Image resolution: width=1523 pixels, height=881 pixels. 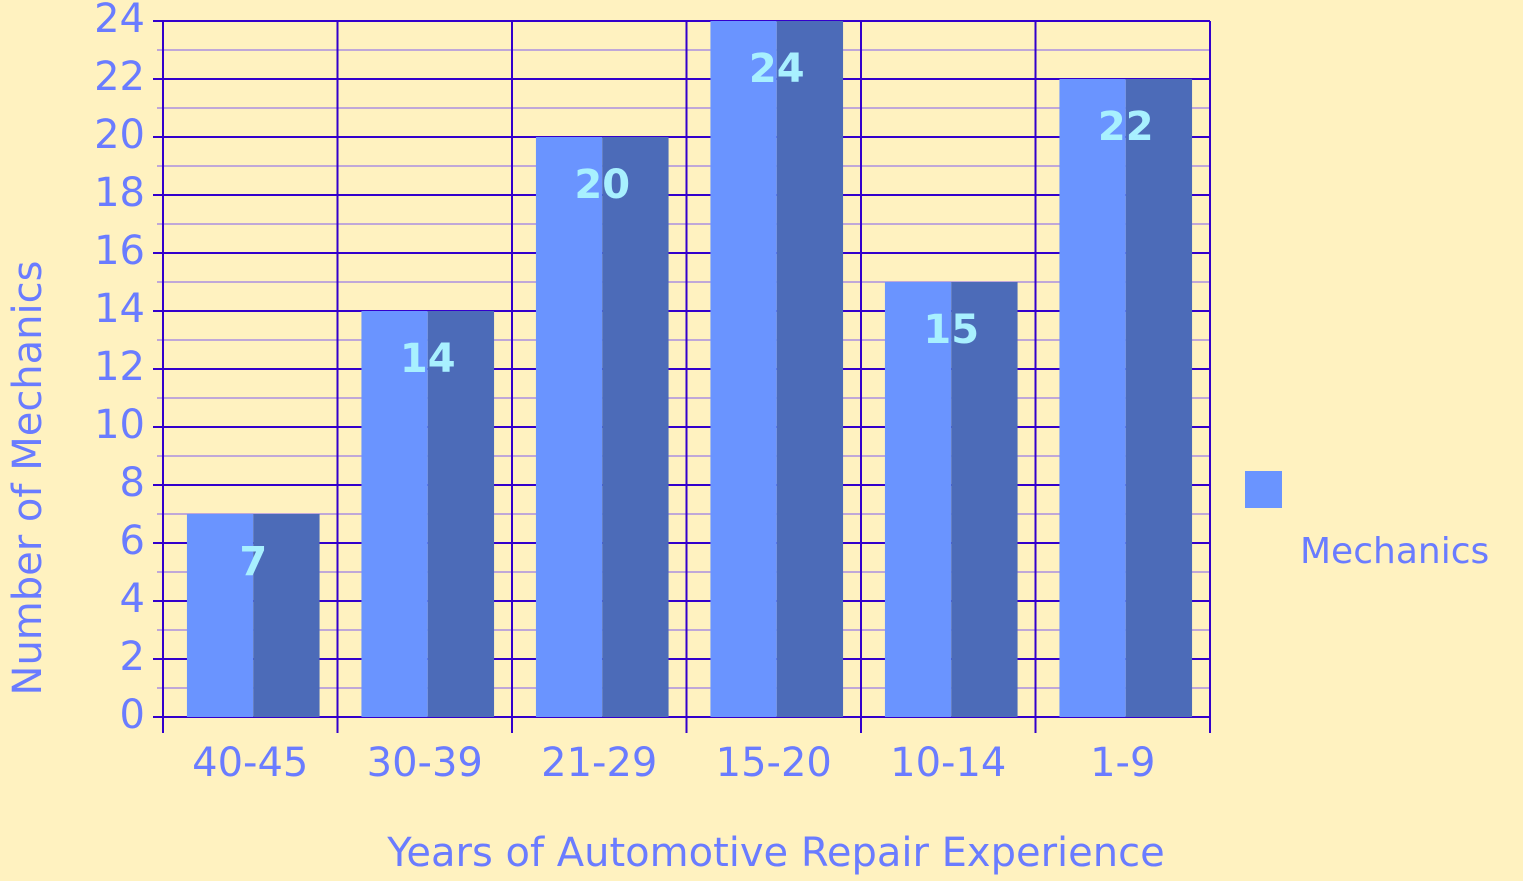 What do you see at coordinates (132, 599) in the screenshot?
I see `y-tick-label: 4` at bounding box center [132, 599].